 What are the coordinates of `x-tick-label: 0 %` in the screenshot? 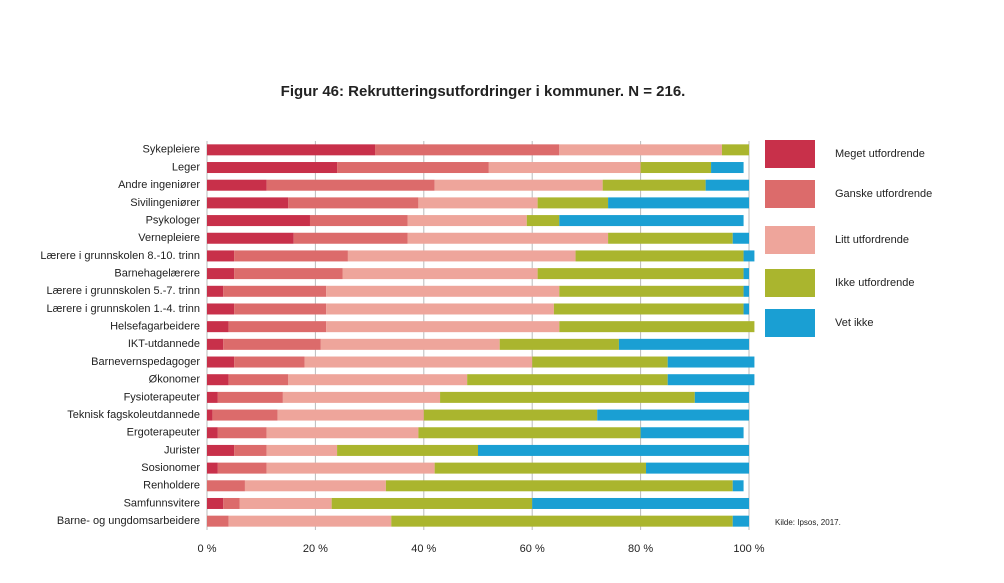 It's located at (207, 549).